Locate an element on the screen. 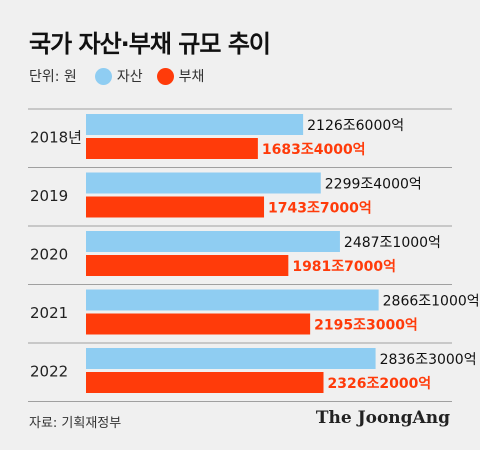  asset-swatch-icon is located at coordinates (103, 76).